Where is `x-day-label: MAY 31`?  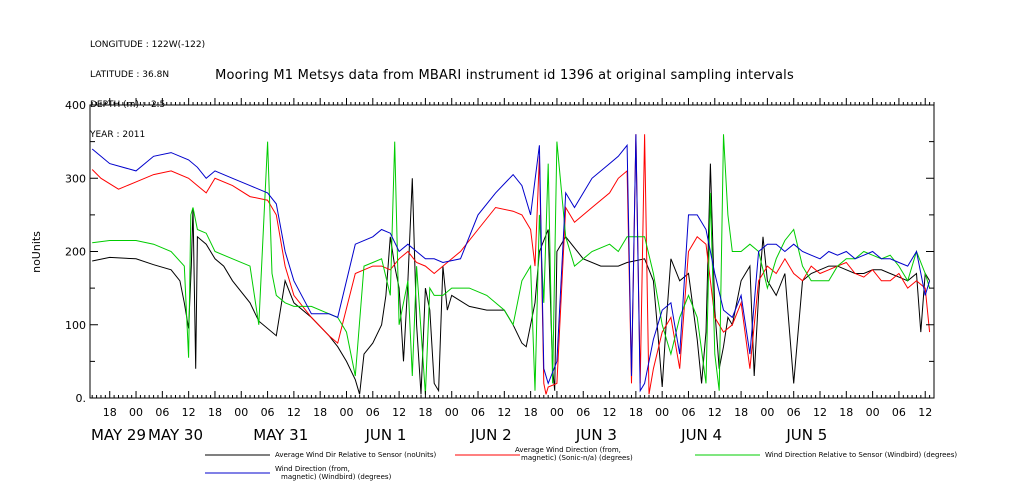 x-day-label: MAY 31 is located at coordinates (280, 435).